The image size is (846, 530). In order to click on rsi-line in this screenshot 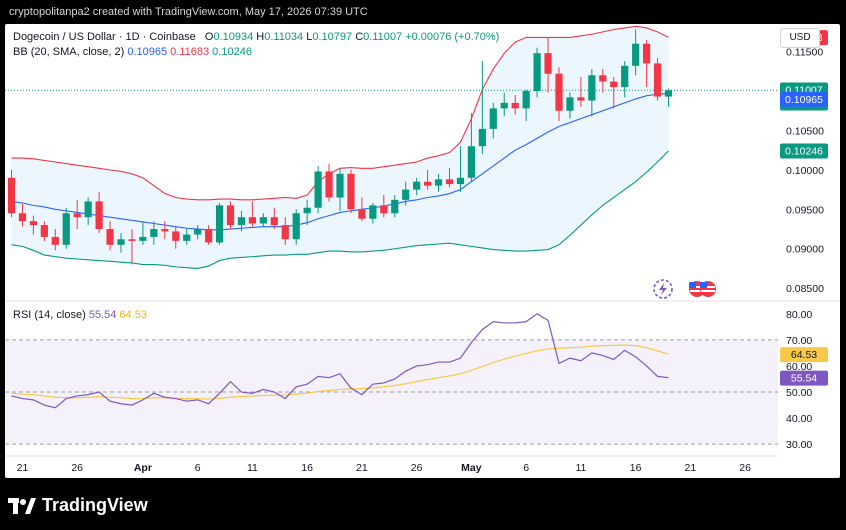, I will do `click(340, 361)`.